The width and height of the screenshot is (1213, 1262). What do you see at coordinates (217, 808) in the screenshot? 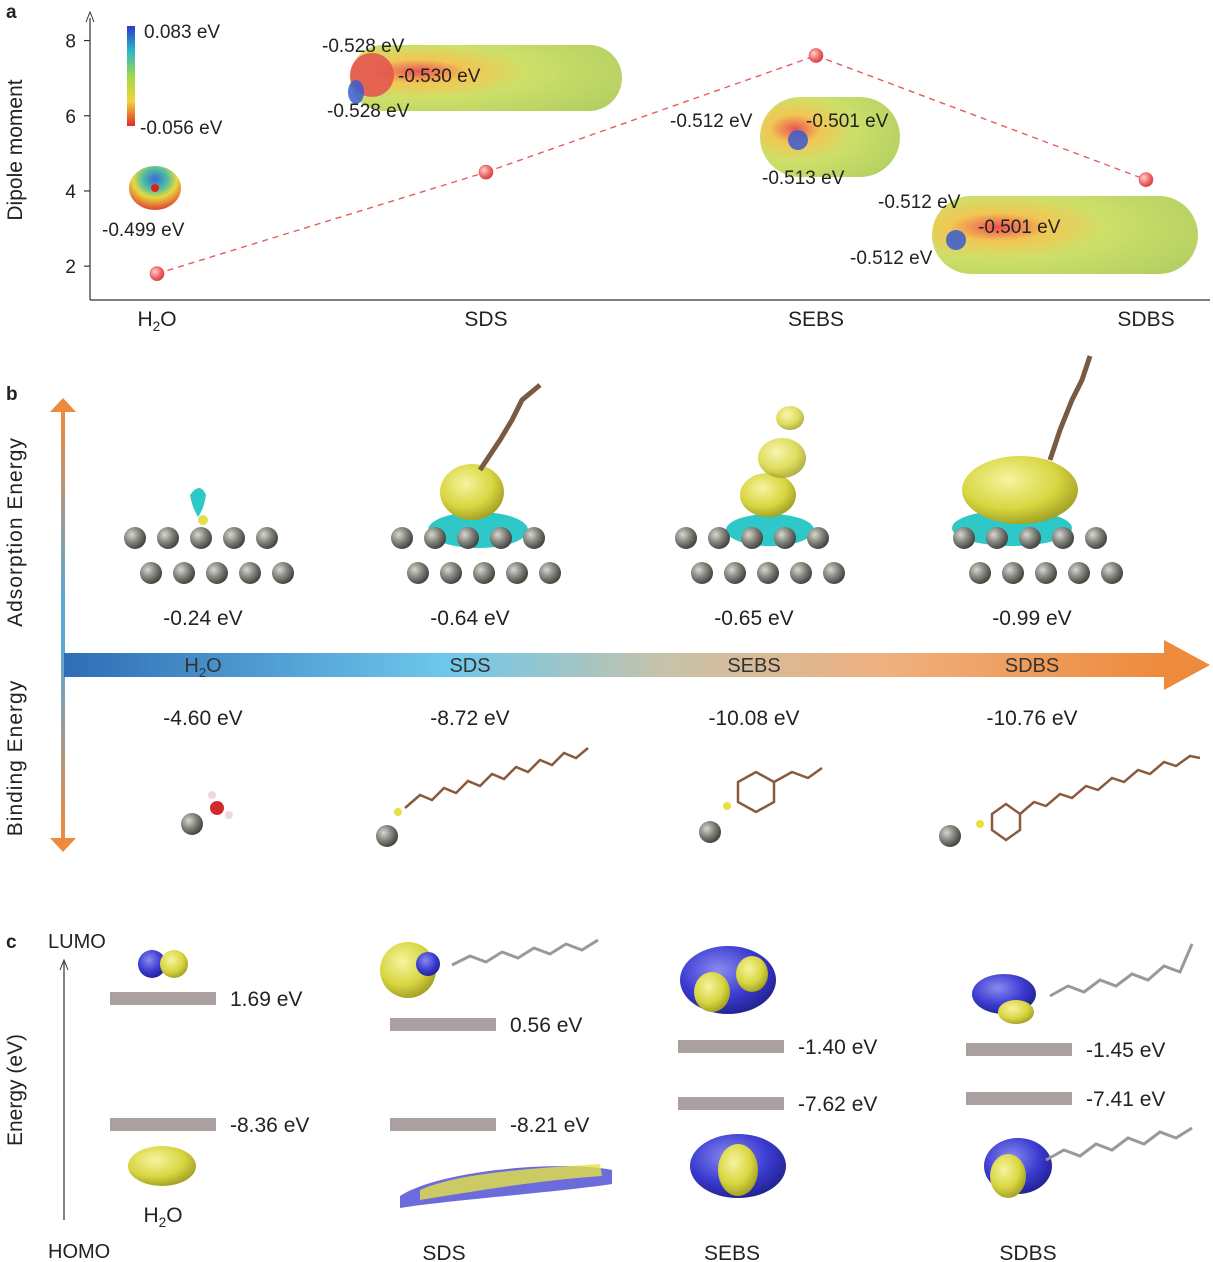
I see `h2o-oxygen` at bounding box center [217, 808].